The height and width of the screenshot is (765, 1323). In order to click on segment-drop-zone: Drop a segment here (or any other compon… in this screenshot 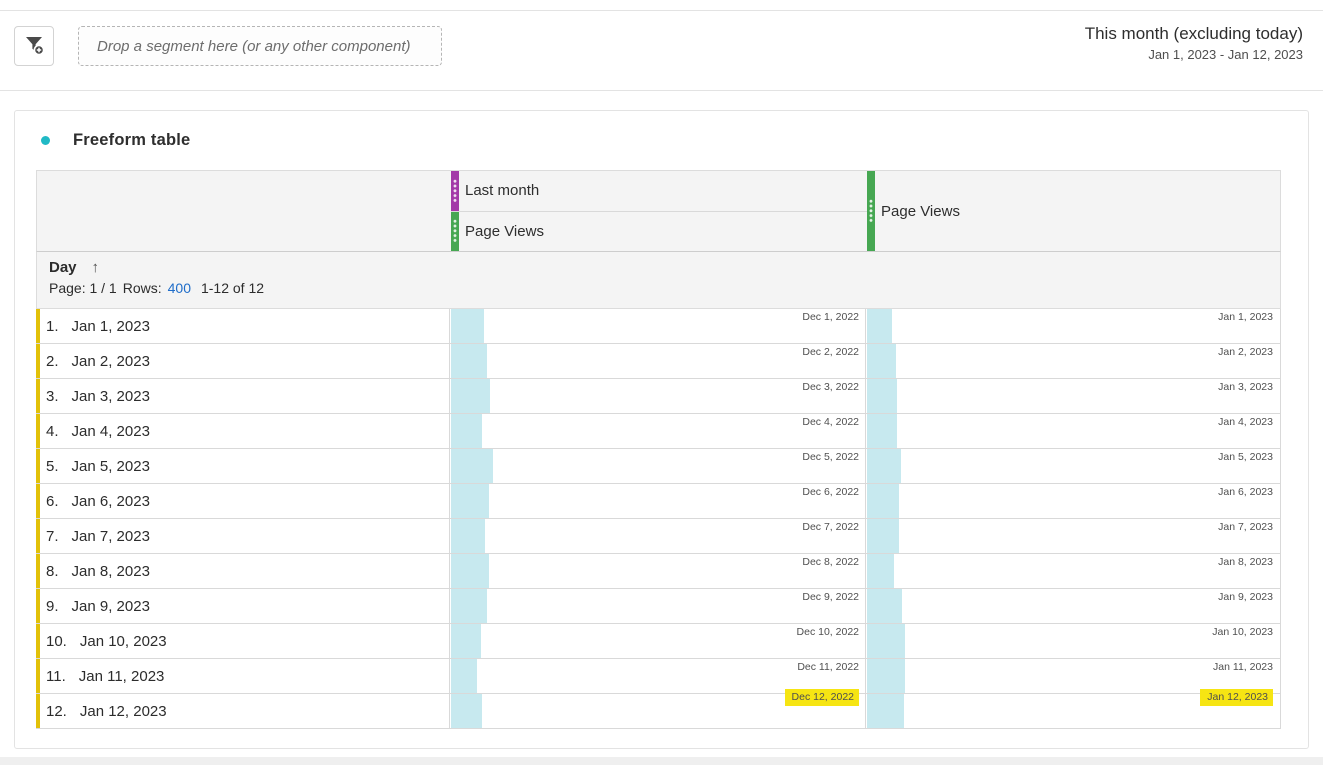, I will do `click(260, 46)`.